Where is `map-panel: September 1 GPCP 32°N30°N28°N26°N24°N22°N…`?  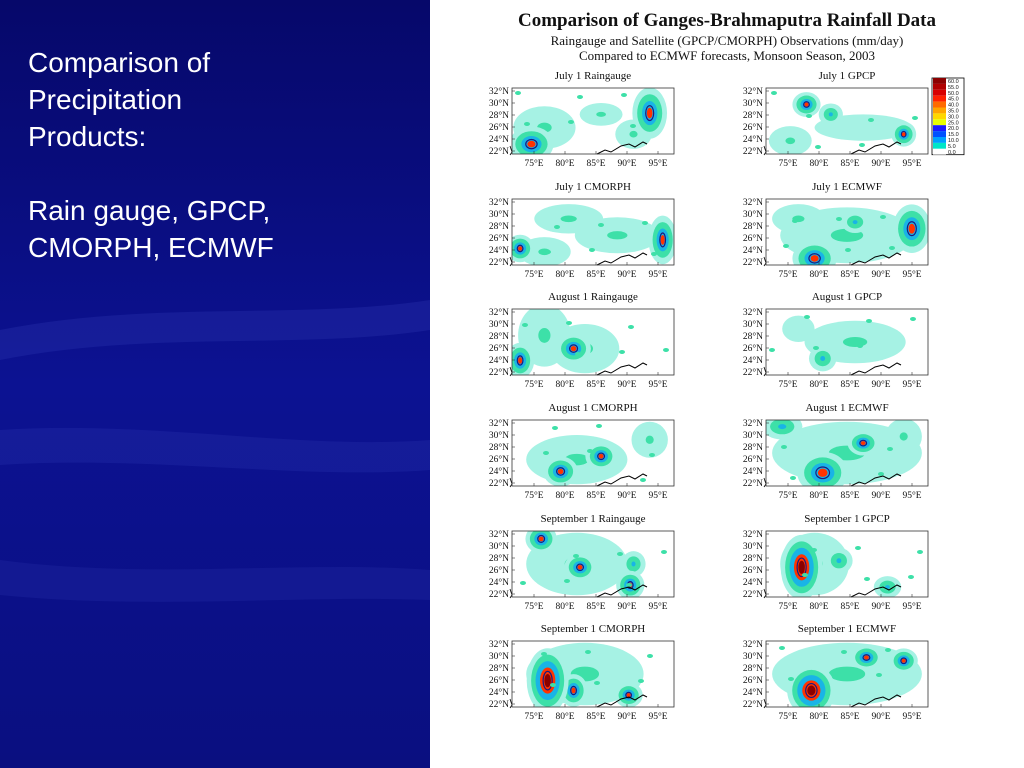 map-panel: September 1 GPCP 32°N30°N28°N26°N24°N22°N… is located at coordinates (836, 562).